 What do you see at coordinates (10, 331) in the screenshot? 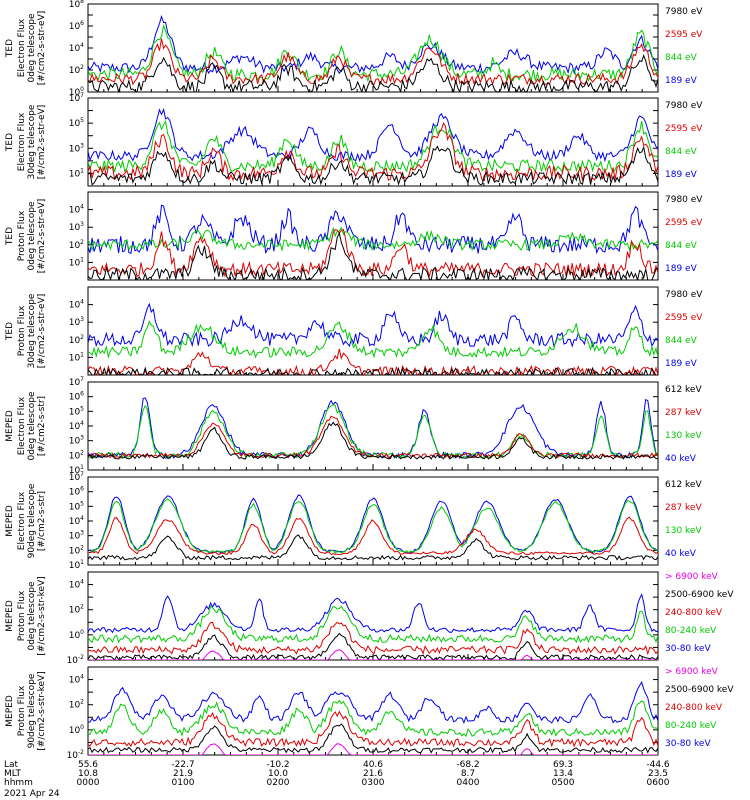
I see `y-axis-label-line: TED` at bounding box center [10, 331].